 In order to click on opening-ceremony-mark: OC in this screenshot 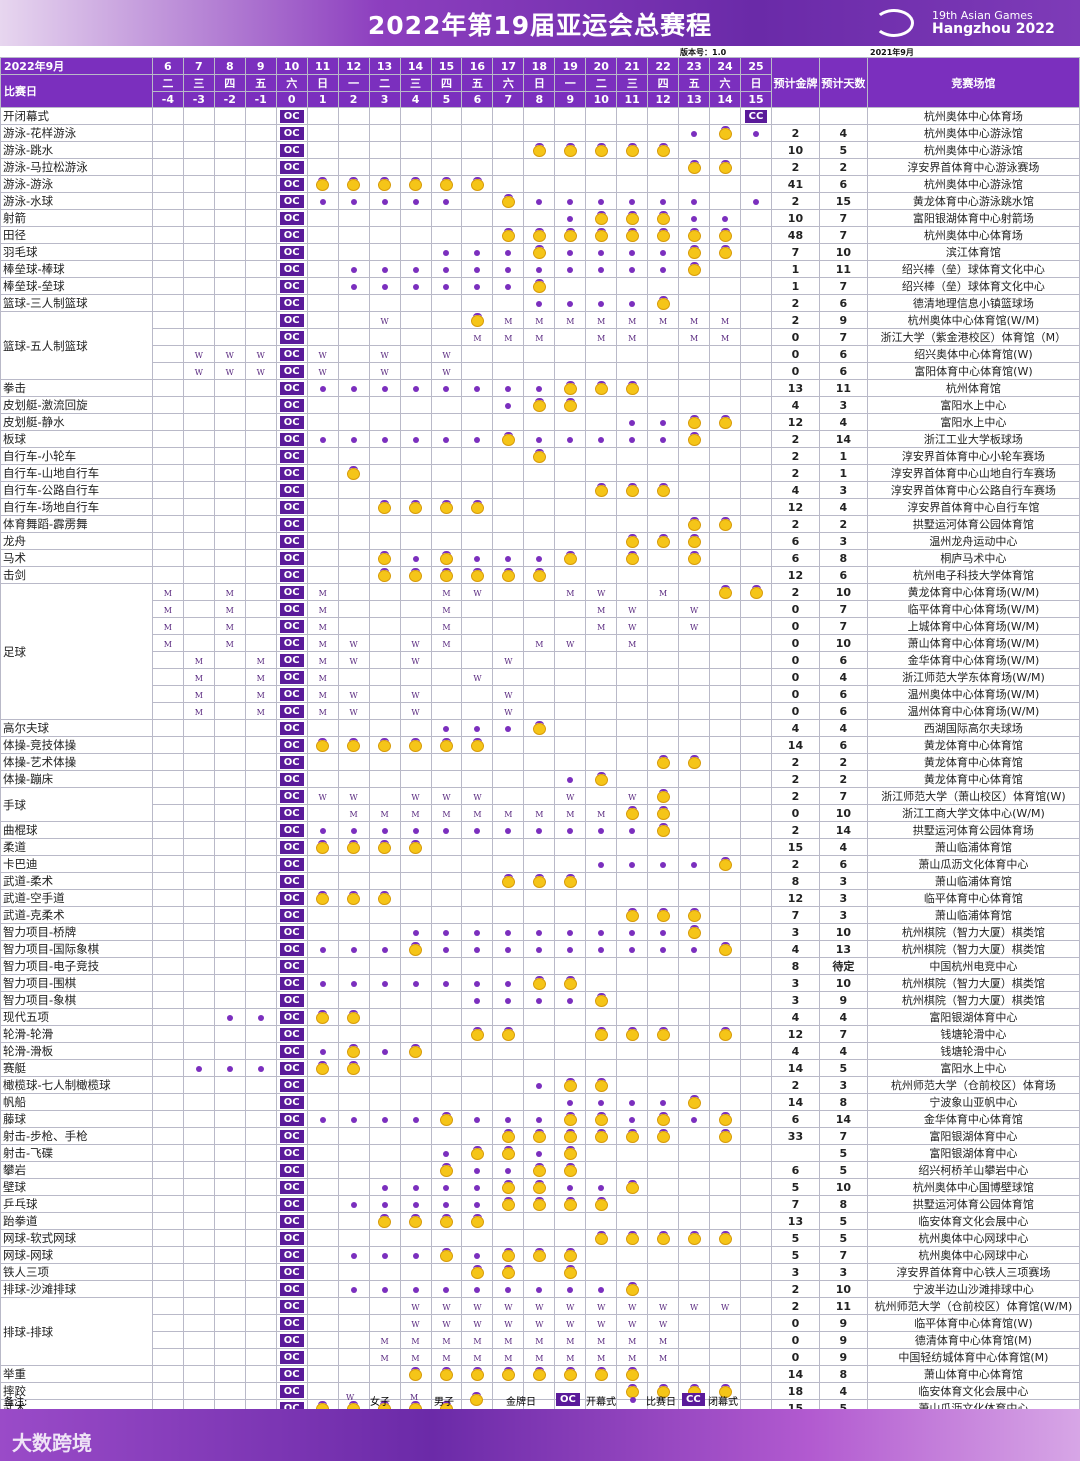, I will do `click(291, 677)`.